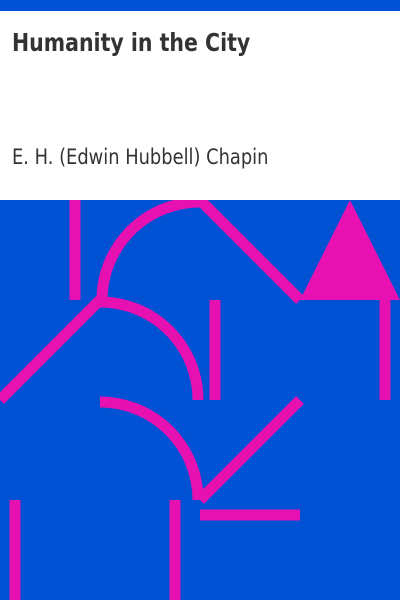  I want to click on top-accent-bar, so click(200, 5).